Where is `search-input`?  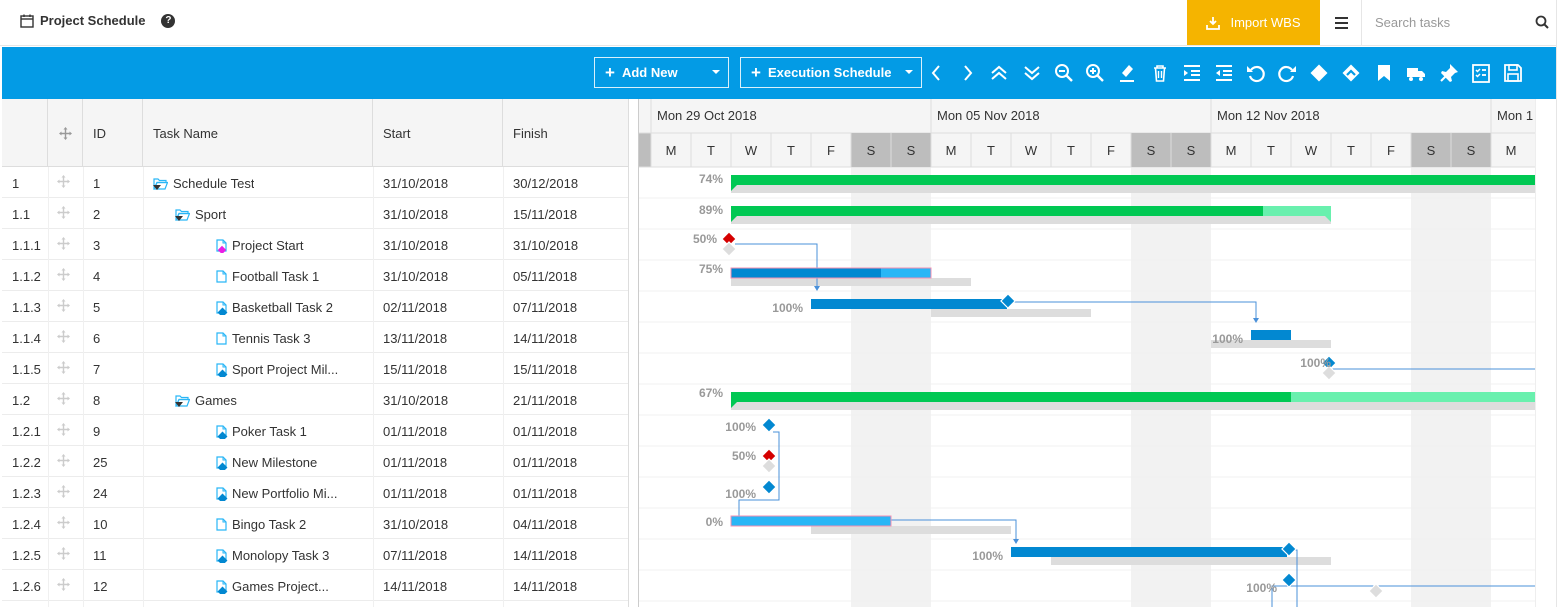 search-input is located at coordinates (1437, 22).